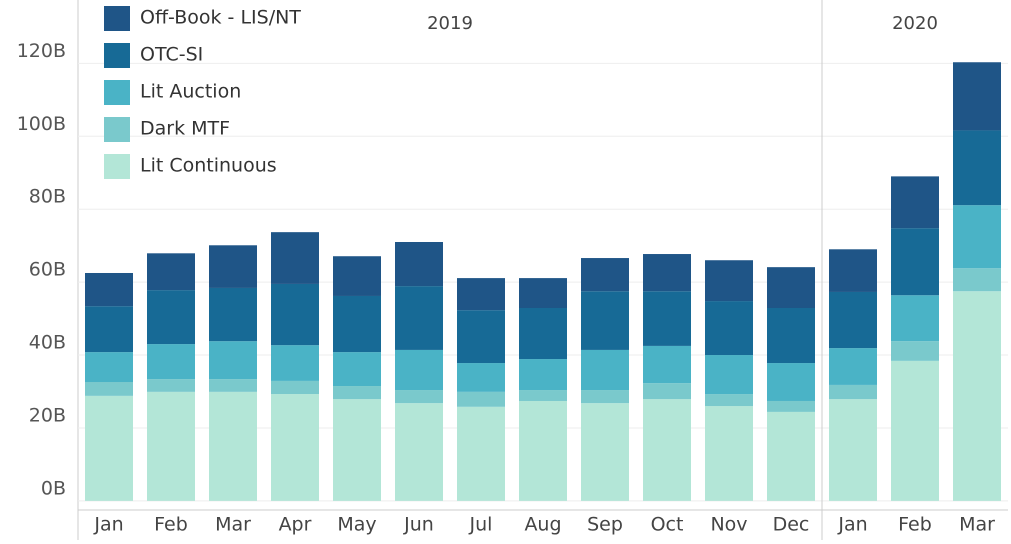 The height and width of the screenshot is (544, 1011). Describe the element at coordinates (41, 124) in the screenshot. I see `y-tick-label: 100B` at that location.